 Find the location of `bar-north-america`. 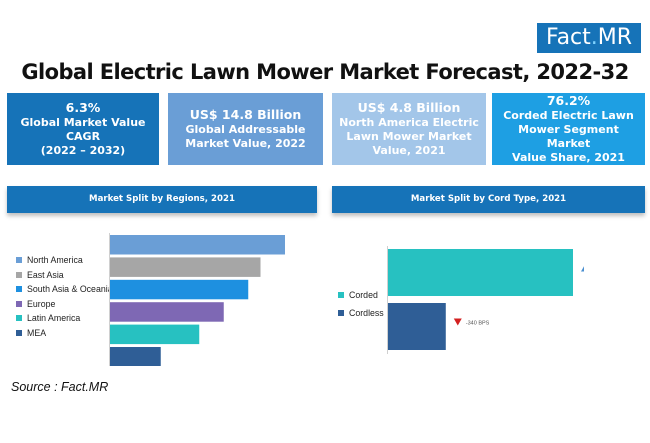

bar-north-america is located at coordinates (197, 245).